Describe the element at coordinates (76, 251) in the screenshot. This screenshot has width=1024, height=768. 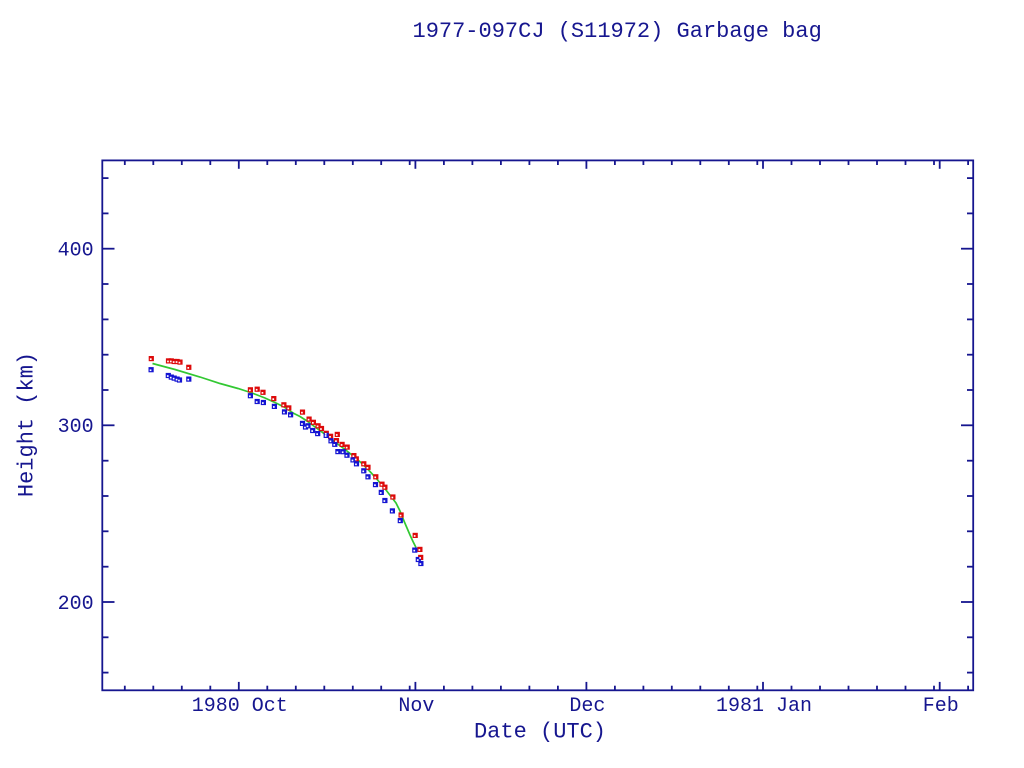
I see `svg-text: 400` at that location.